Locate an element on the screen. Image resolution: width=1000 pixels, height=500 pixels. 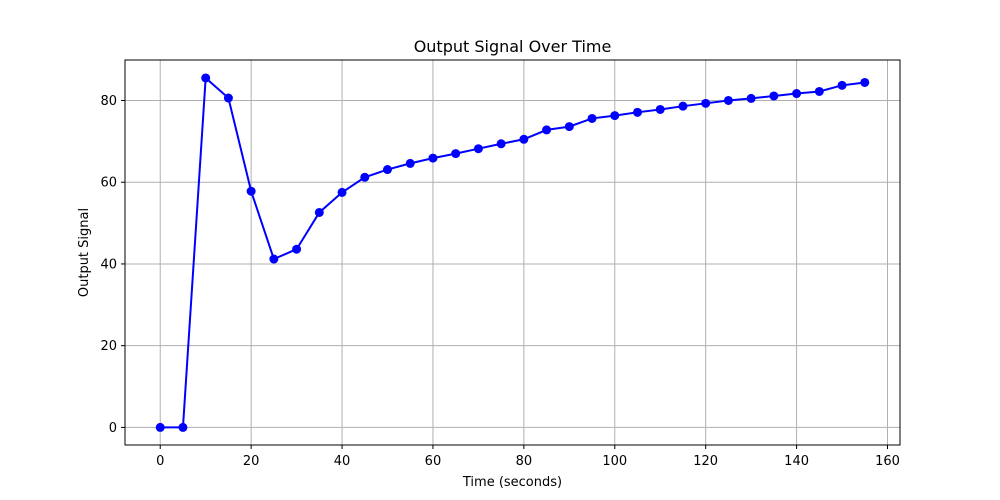
x-tick-label: 160 is located at coordinates (887, 461).